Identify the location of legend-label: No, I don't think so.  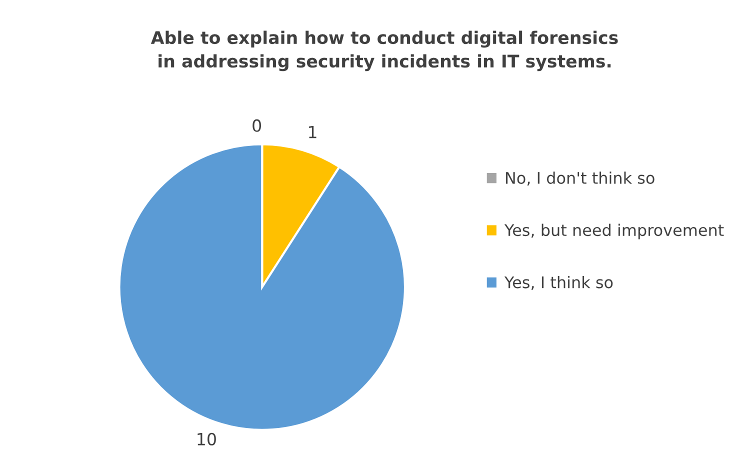
(580, 179).